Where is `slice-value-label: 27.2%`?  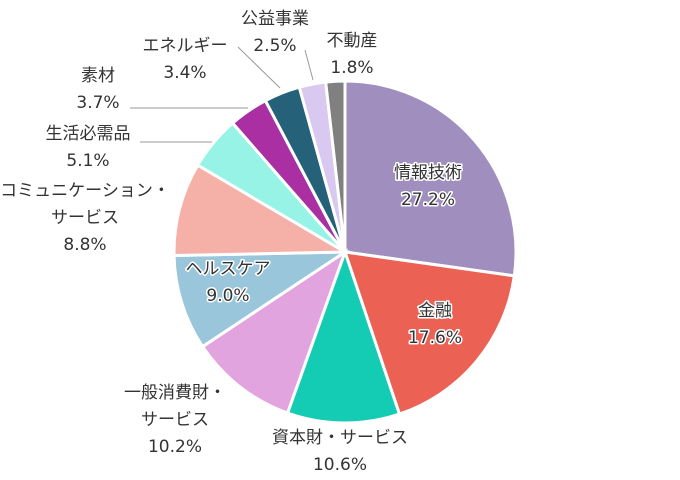
slice-value-label: 27.2% is located at coordinates (428, 200).